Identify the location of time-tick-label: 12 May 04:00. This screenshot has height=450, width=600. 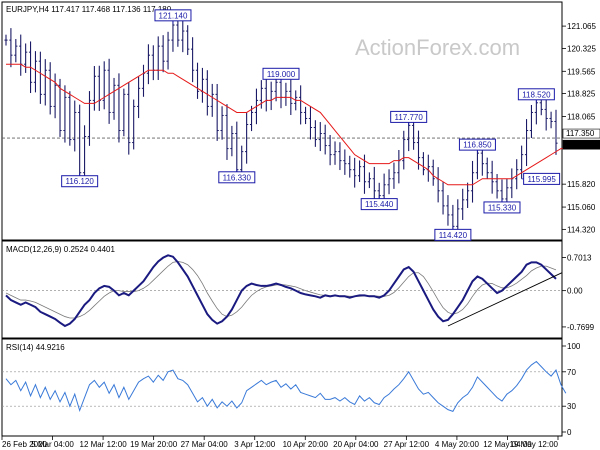
(507, 444).